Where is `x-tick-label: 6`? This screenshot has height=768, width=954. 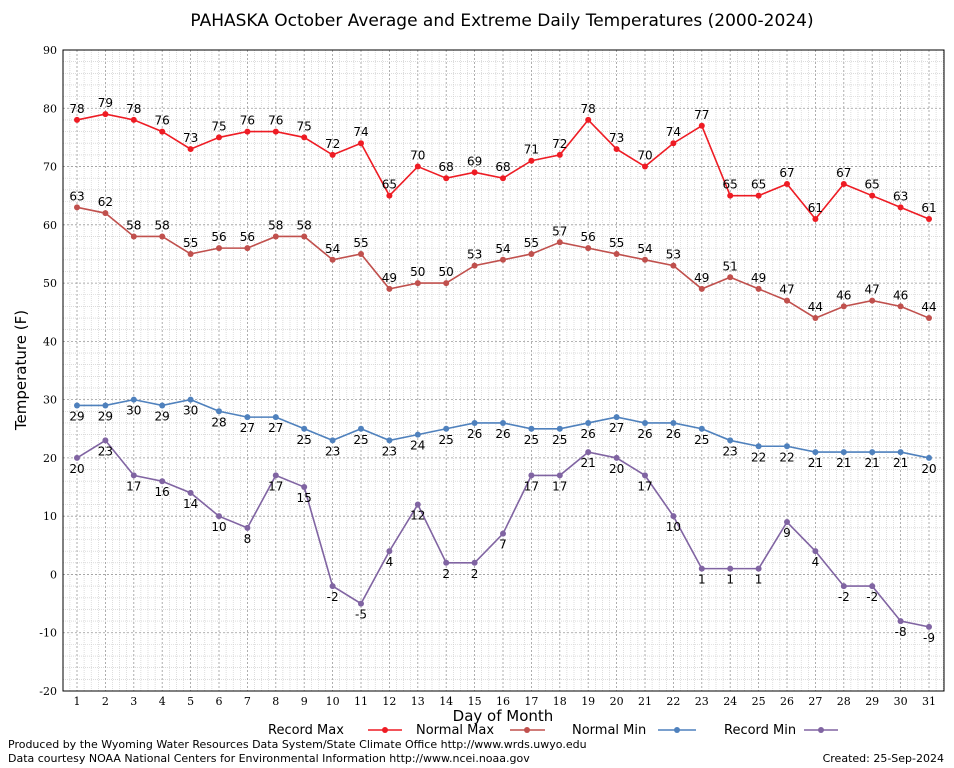
x-tick-label: 6 is located at coordinates (219, 701).